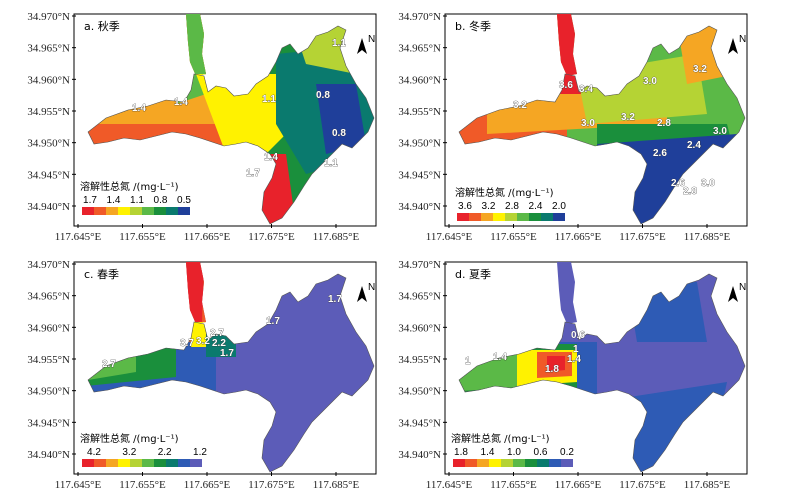 The image size is (799, 497). What do you see at coordinates (101, 274) in the screenshot?
I see `panel-c-label: c. 春季` at bounding box center [101, 274].